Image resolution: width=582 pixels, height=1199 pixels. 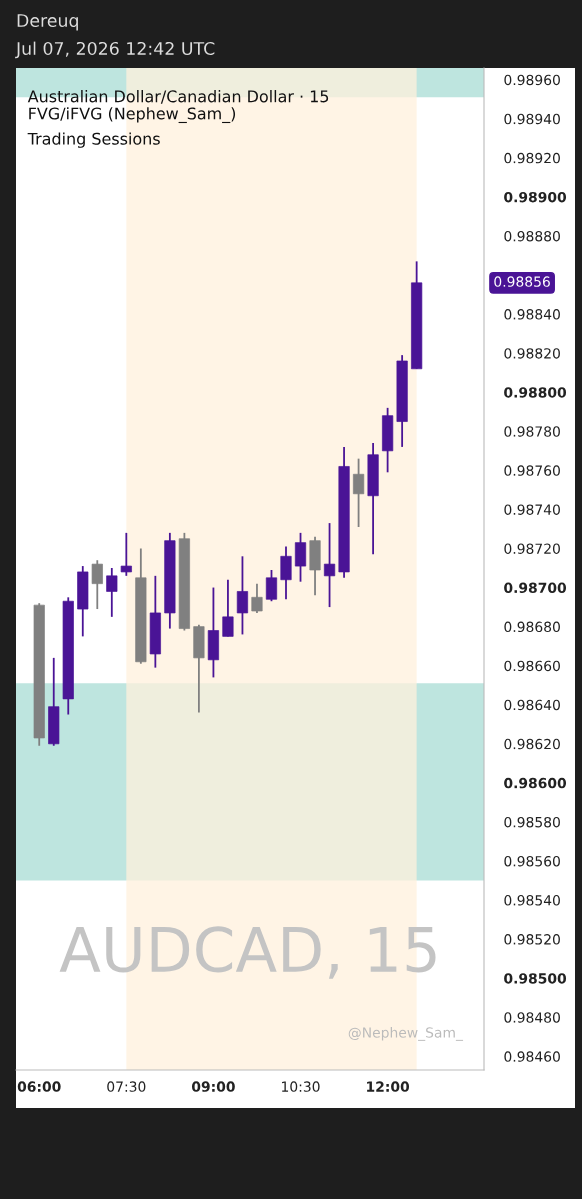 I want to click on annotation: FVG/iFVG (Nephew_Sam_), so click(x=132, y=115).